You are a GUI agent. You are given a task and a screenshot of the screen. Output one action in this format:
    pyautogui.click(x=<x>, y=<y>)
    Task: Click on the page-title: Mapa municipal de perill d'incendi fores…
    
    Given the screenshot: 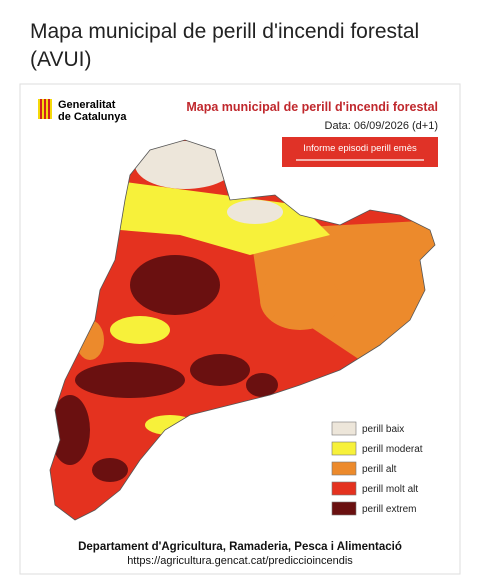 What is the action you would take?
    pyautogui.click(x=225, y=45)
    